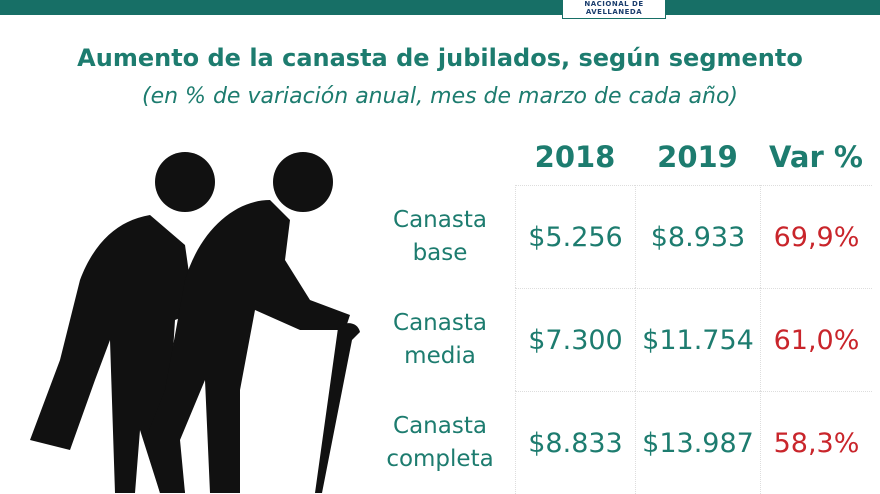  I want to click on table-cell: $5.256, so click(575, 236).